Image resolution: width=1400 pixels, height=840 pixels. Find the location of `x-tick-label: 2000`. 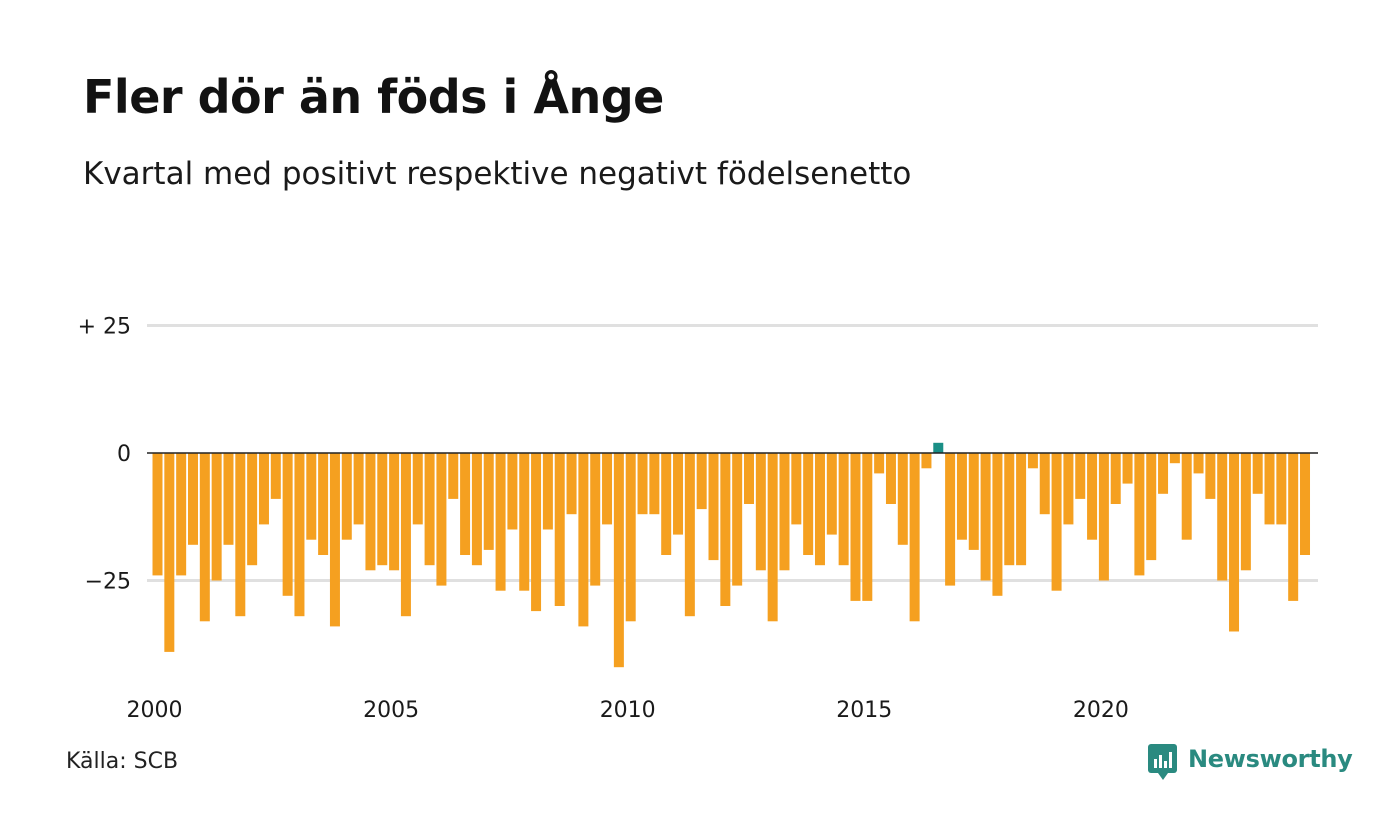

x-tick-label: 2000 is located at coordinates (155, 710).